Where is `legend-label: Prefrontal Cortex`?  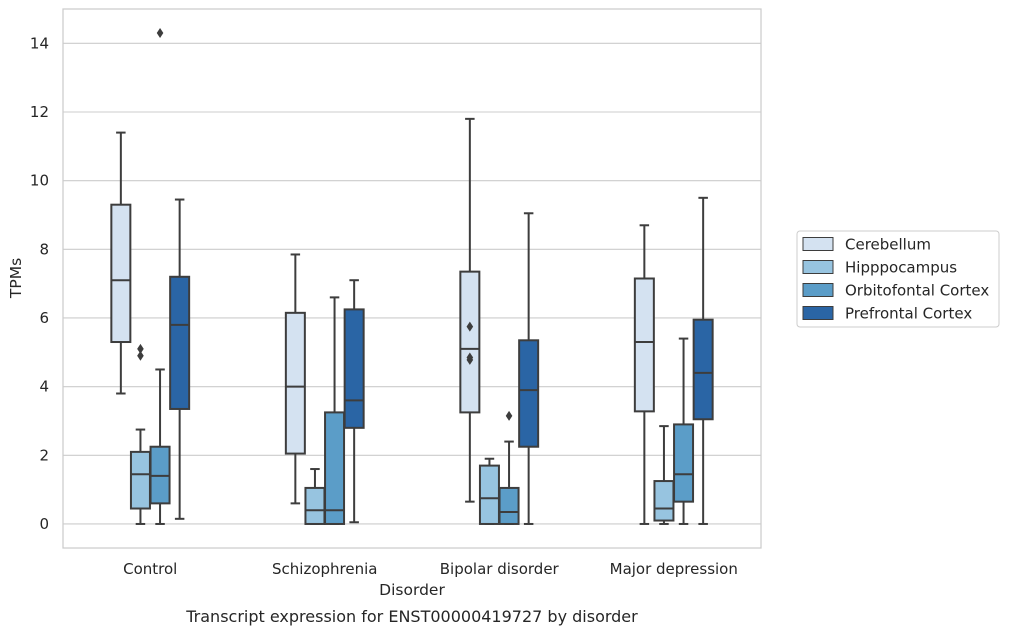
legend-label: Prefrontal Cortex is located at coordinates (908, 314).